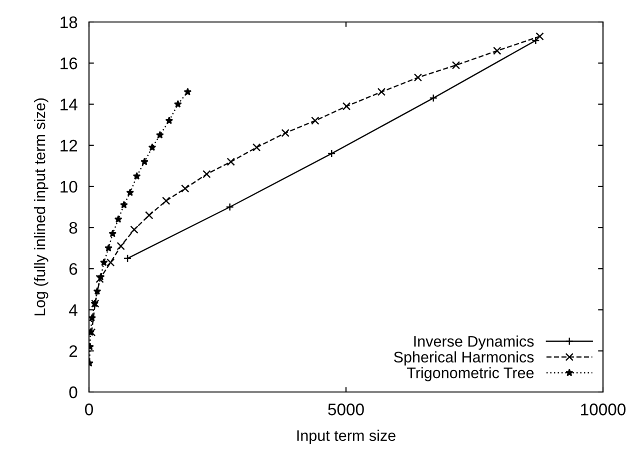 The height and width of the screenshot is (452, 636). Describe the element at coordinates (69, 64) in the screenshot. I see `y-tick-label: 16` at that location.